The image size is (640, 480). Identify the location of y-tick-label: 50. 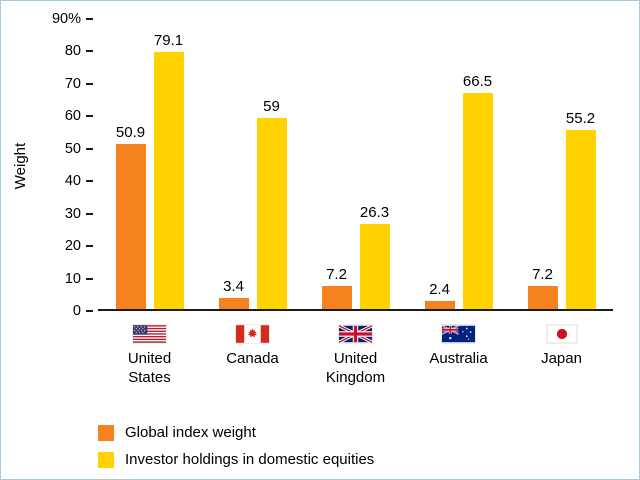
(72, 148).